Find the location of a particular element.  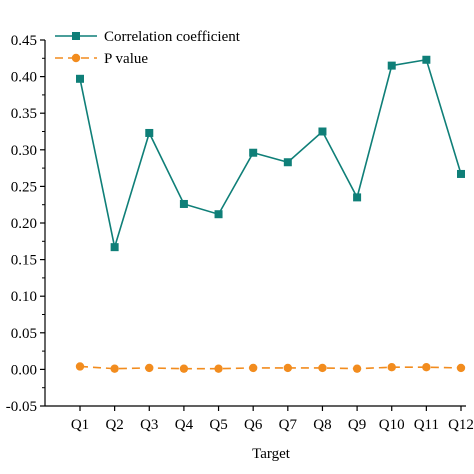

y-tick-label: 0.00 is located at coordinates (24, 370).